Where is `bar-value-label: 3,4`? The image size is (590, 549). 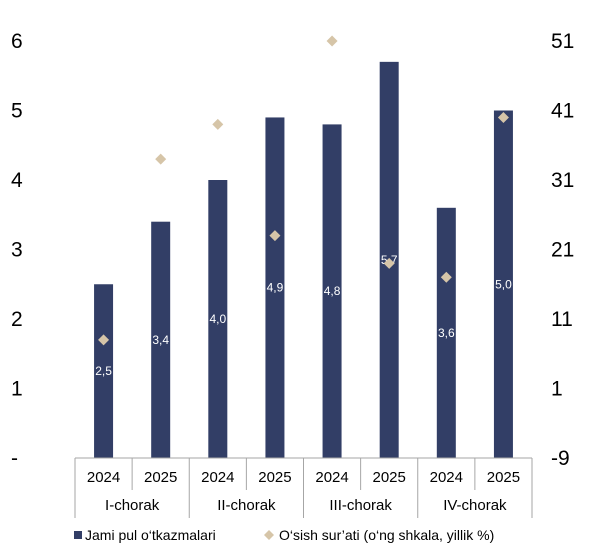
bar-value-label: 3,4 is located at coordinates (160, 340).